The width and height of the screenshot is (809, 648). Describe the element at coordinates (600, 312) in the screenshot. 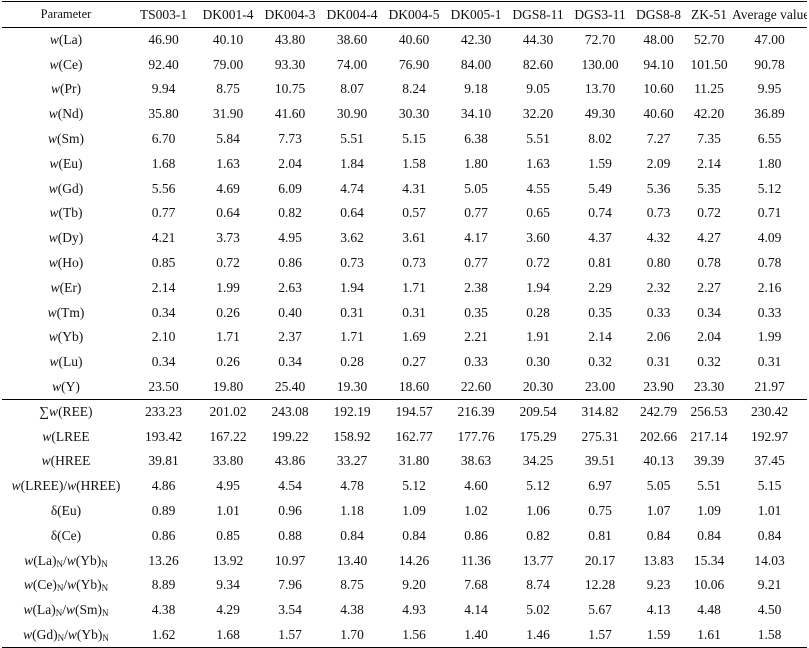

I see `value-cell: 0.35` at that location.